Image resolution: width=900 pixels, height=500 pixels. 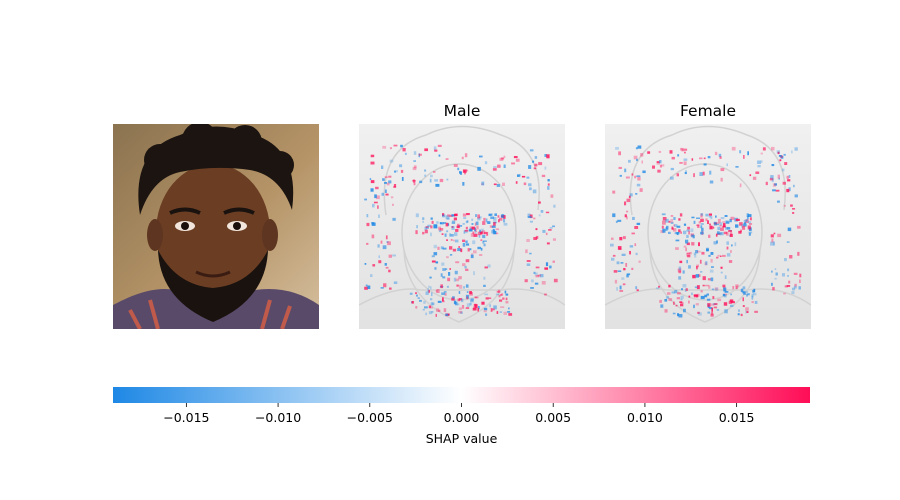 What do you see at coordinates (210, 314) in the screenshot?
I see `shirt-plaid-stripes` at bounding box center [210, 314].